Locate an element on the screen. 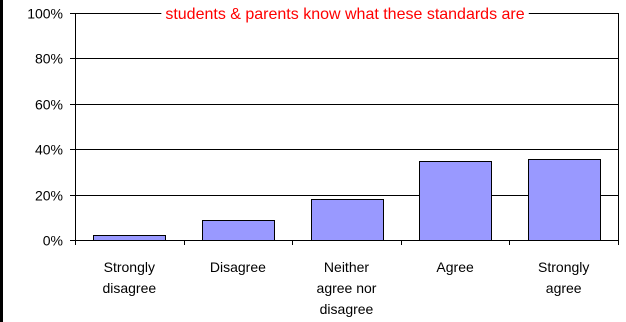  y-tick-labels: 0% 20% 40% 60% 80% 100% is located at coordinates (45, 127).